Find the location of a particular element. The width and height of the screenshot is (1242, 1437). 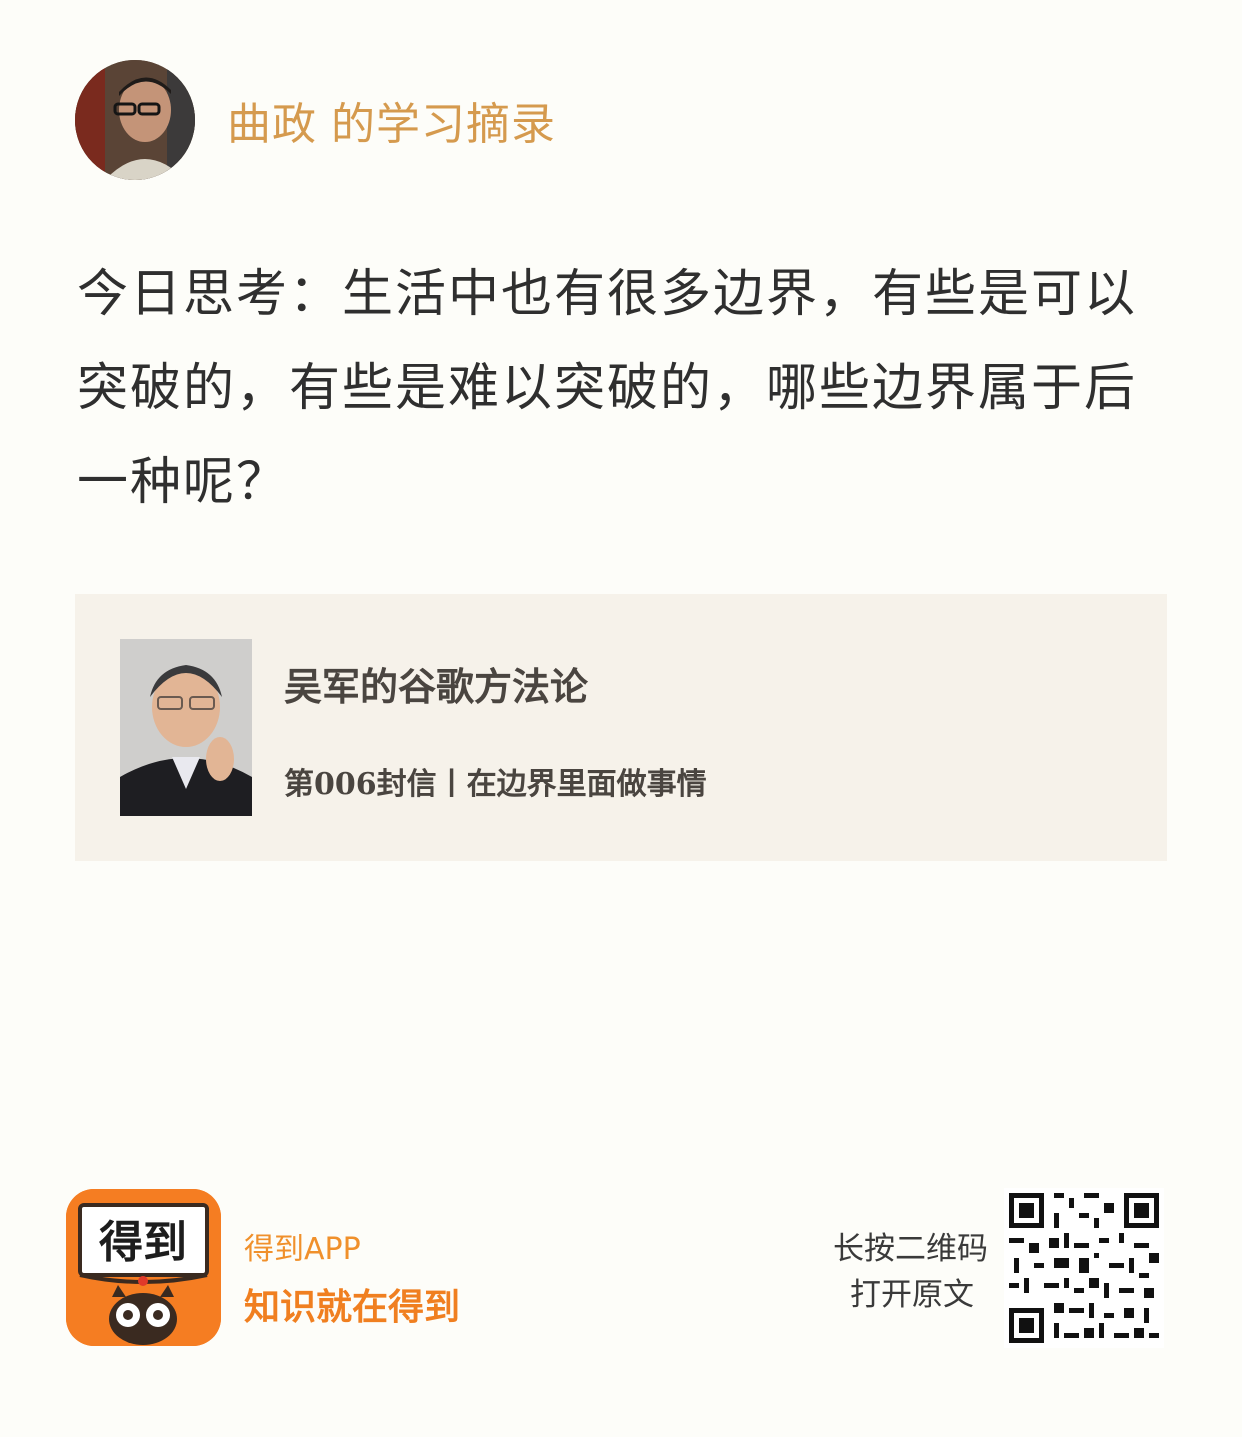

author-name: 曲政 is located at coordinates (272, 124).